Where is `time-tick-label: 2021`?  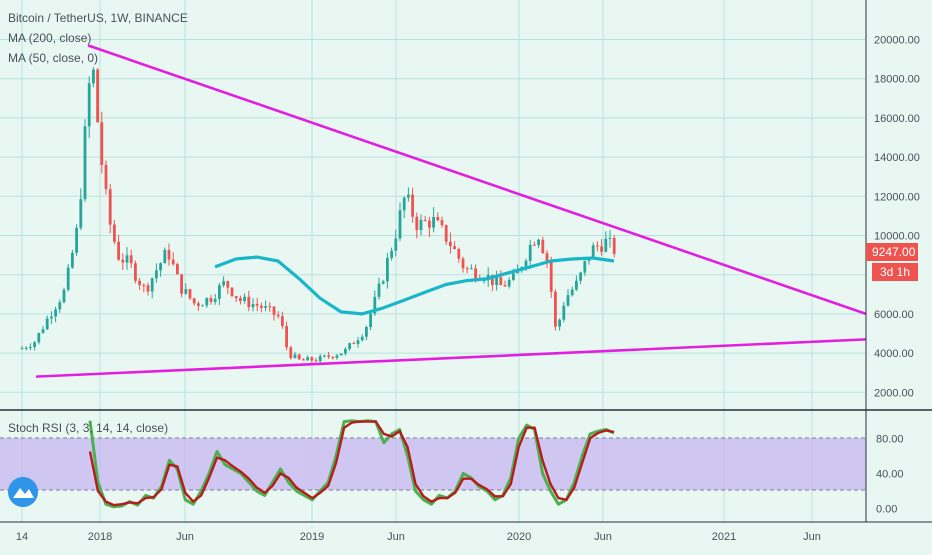
time-tick-label: 2021 is located at coordinates (724, 537).